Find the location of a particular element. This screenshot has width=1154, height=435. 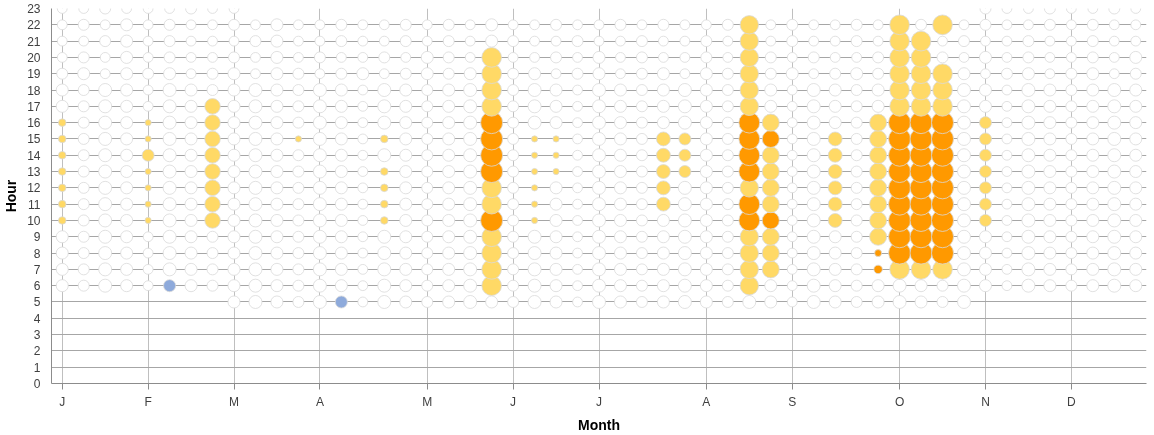

y-tick-label: 10 is located at coordinates (34, 220).